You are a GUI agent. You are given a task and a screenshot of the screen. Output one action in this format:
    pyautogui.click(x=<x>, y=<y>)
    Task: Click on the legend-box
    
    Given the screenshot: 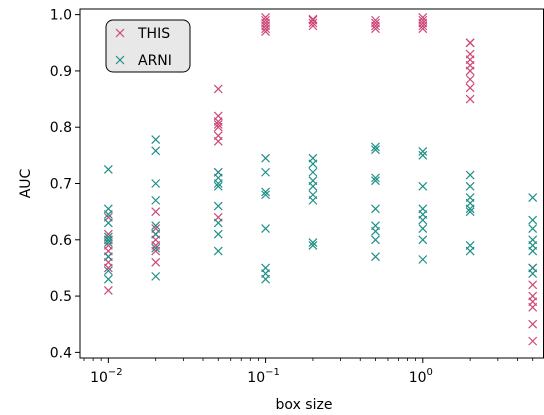 What is the action you would take?
    pyautogui.click(x=148, y=46)
    